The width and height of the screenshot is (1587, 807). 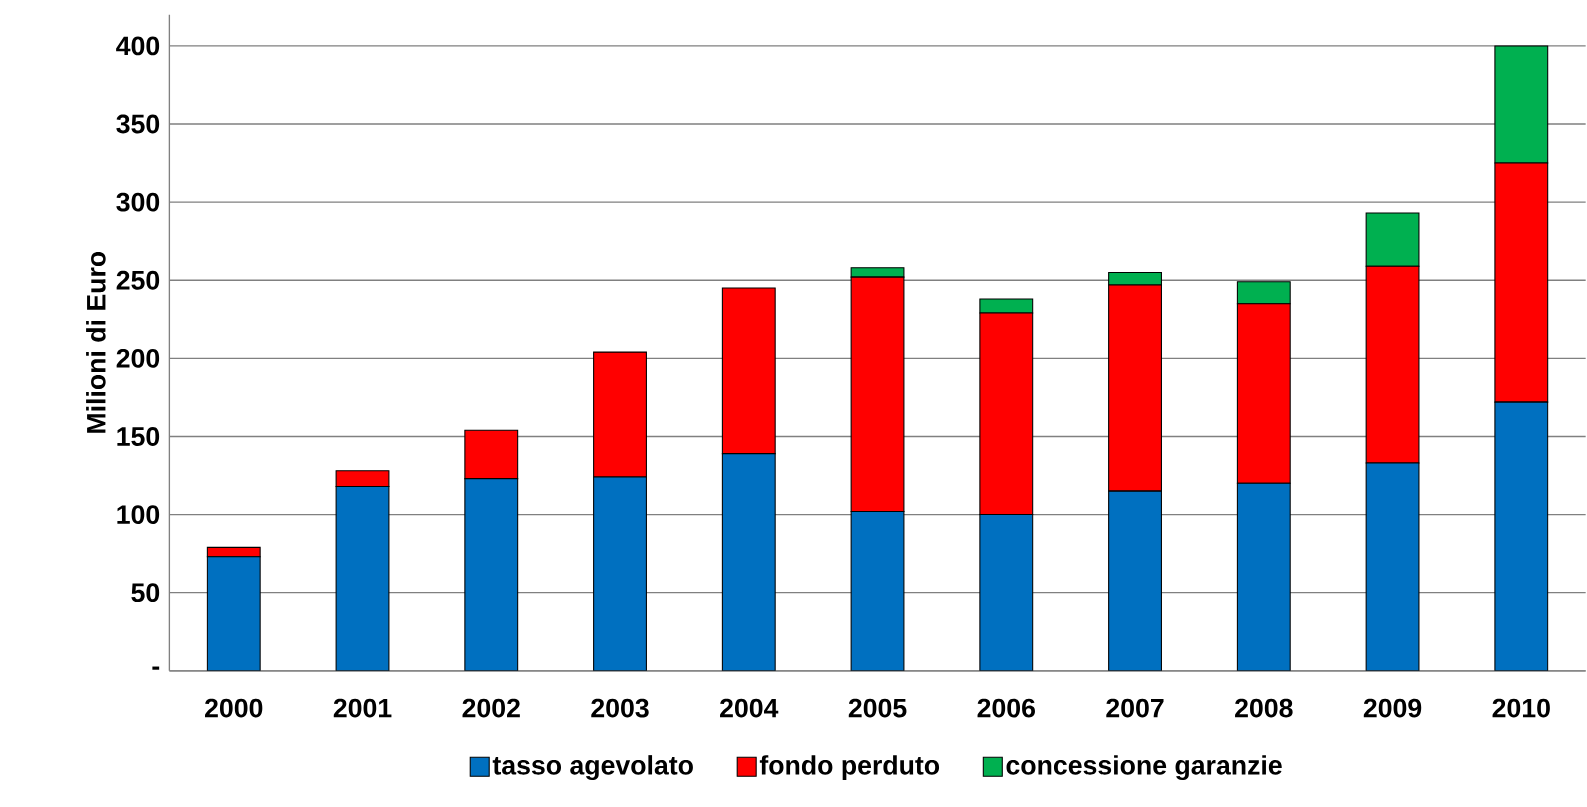 What do you see at coordinates (877, 708) in the screenshot?
I see `x-tick-label: 2005` at bounding box center [877, 708].